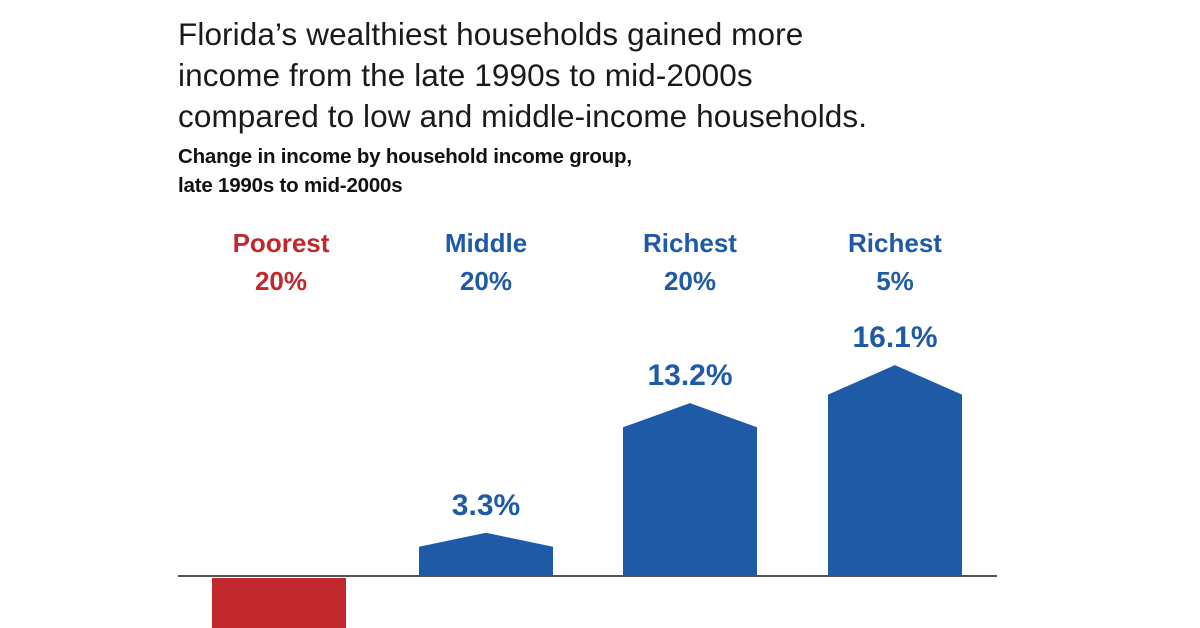 The width and height of the screenshot is (1200, 628). Describe the element at coordinates (465, 75) in the screenshot. I see `headline-line-2: income from the late 1990s to mid-2000s` at that location.